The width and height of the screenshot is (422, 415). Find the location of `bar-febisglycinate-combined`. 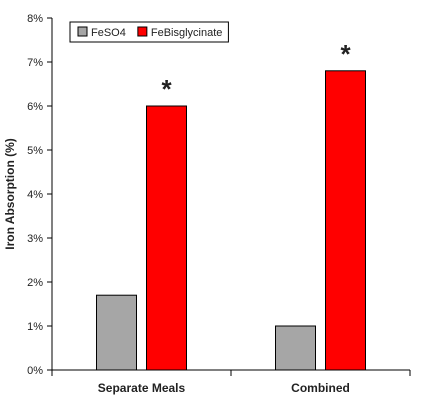

bar-febisglycinate-combined is located at coordinates (345, 220).